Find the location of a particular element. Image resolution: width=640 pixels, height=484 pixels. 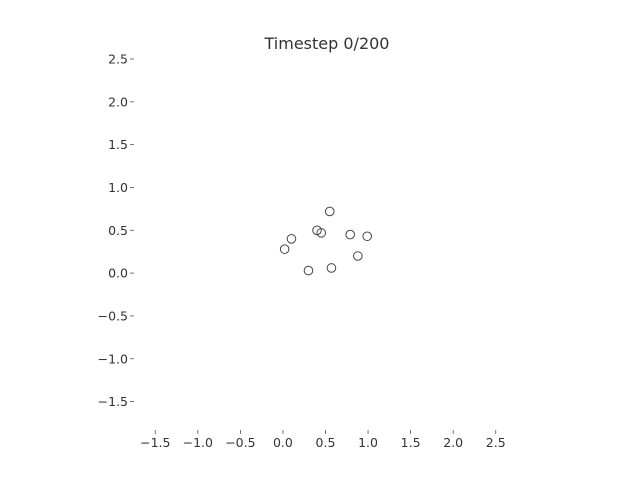

x-tick-label: −1.5 is located at coordinates (155, 442).